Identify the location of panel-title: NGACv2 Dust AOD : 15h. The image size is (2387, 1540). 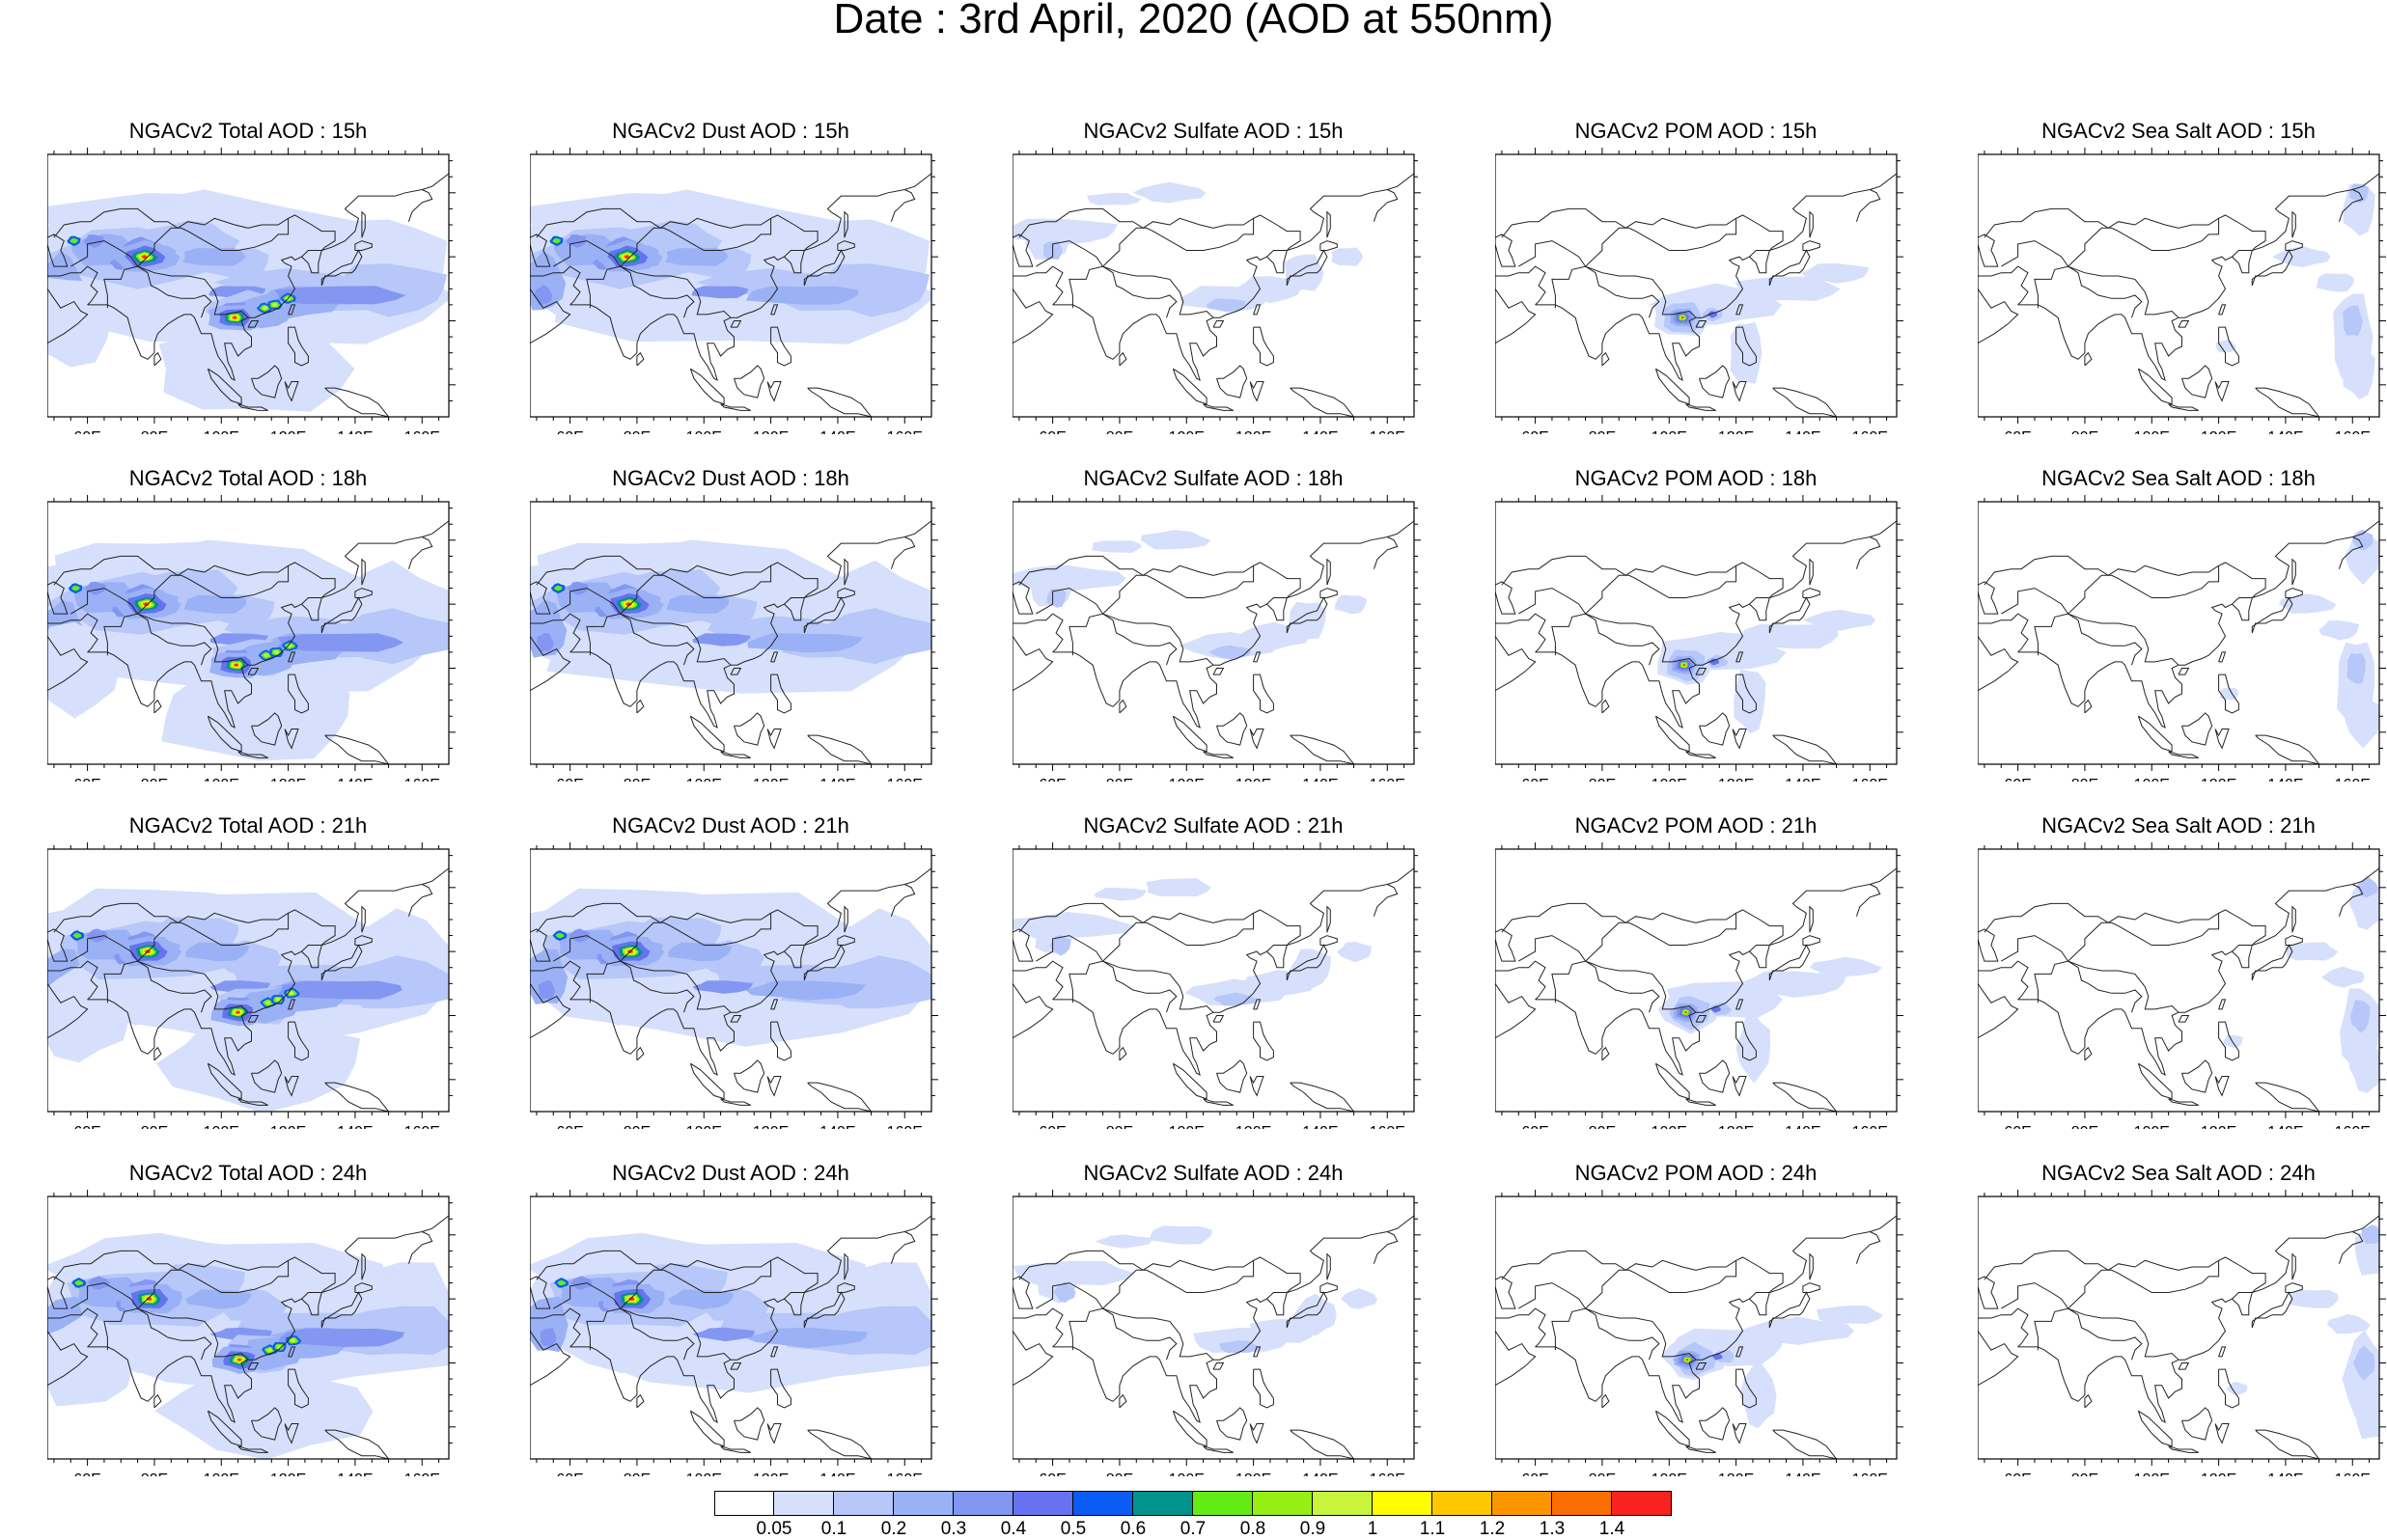
(730, 131).